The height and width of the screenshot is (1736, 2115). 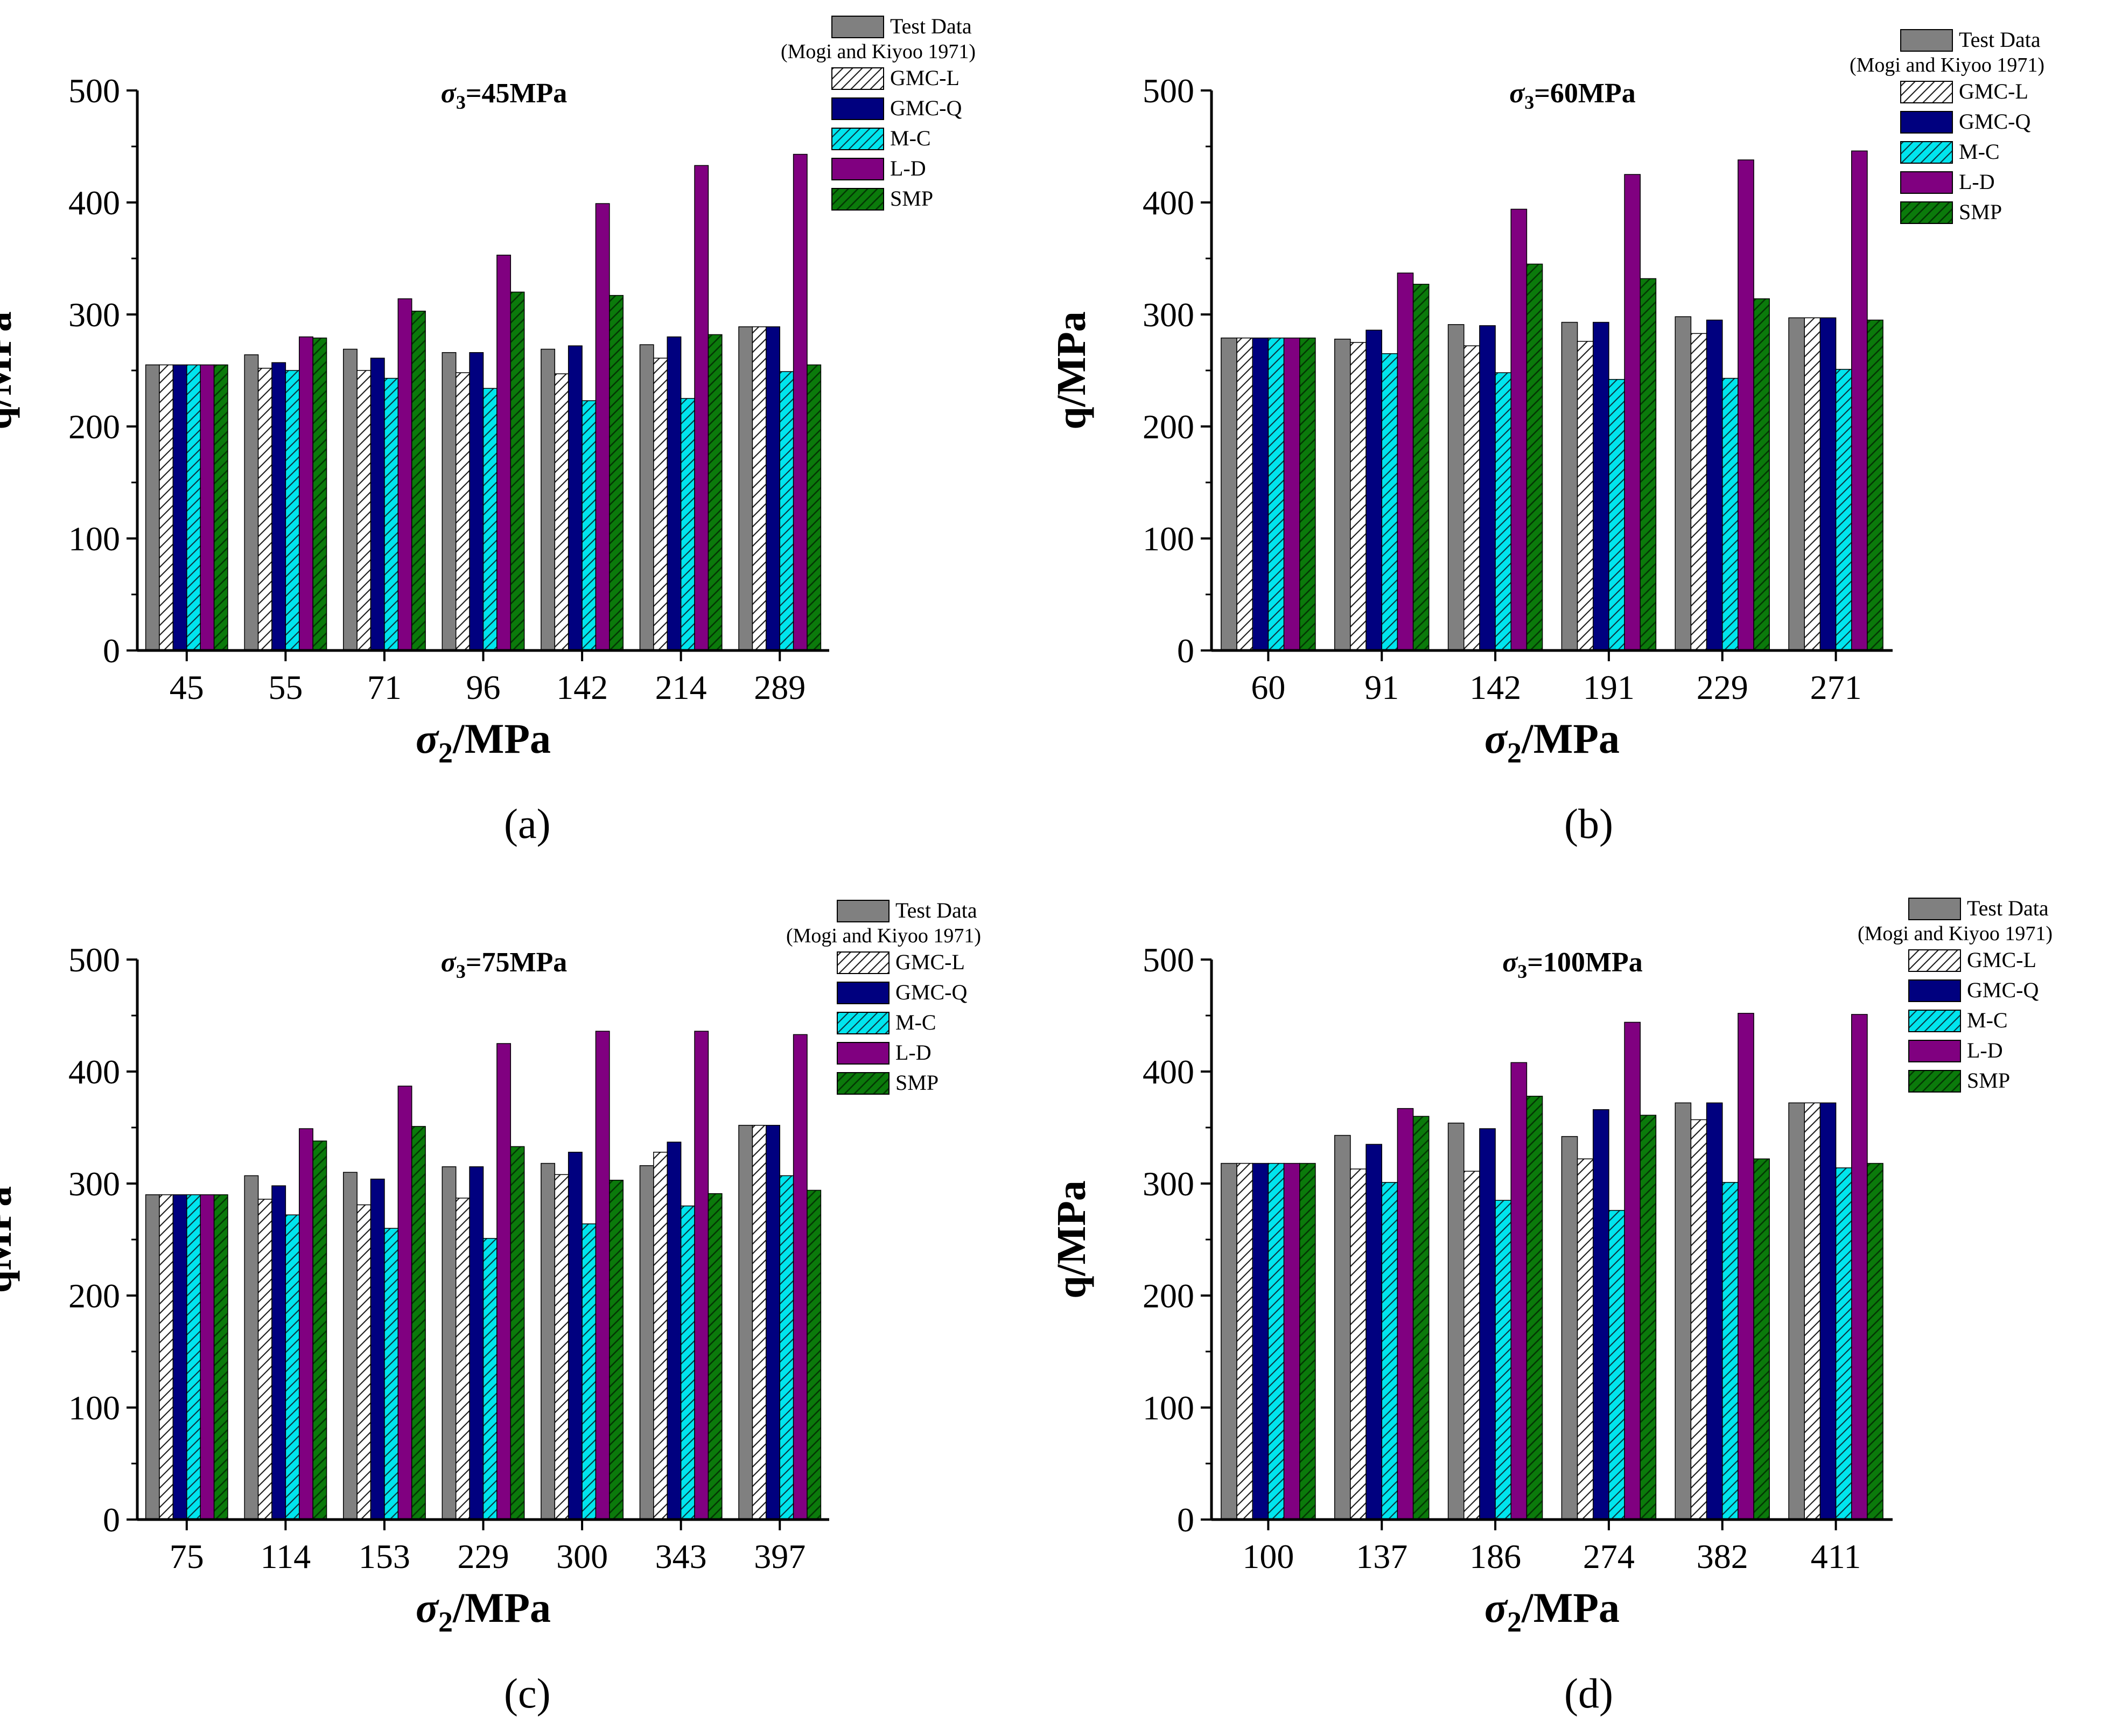 What do you see at coordinates (384, 687) in the screenshot?
I see `x-tick-label: 71` at bounding box center [384, 687].